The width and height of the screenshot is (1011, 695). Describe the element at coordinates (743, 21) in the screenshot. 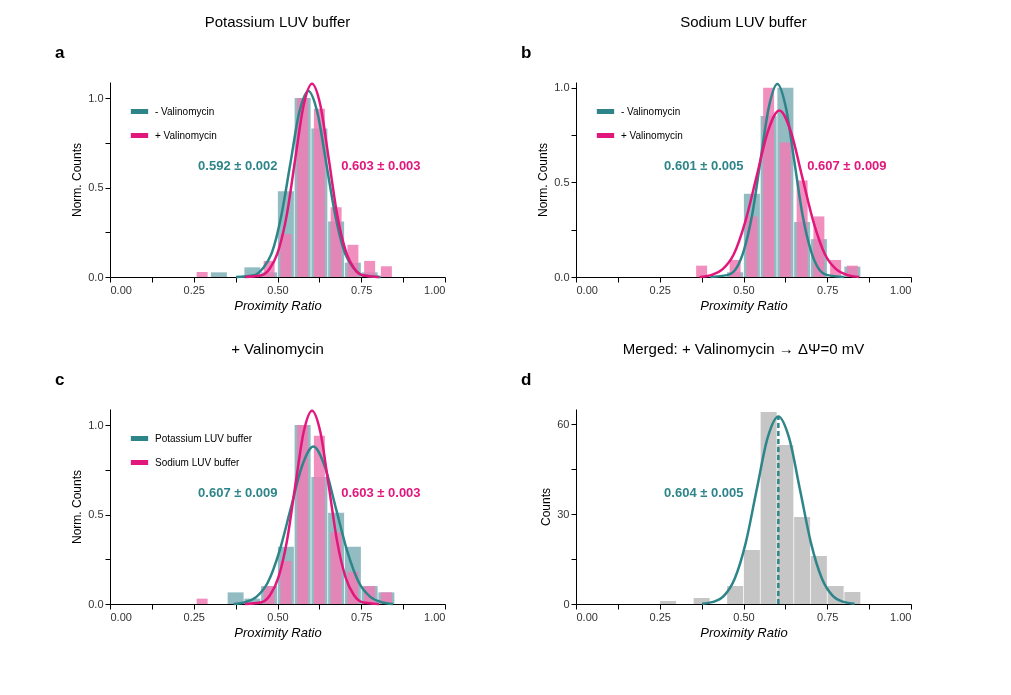

I see `chart-title: Sodium LUV buffer` at that location.